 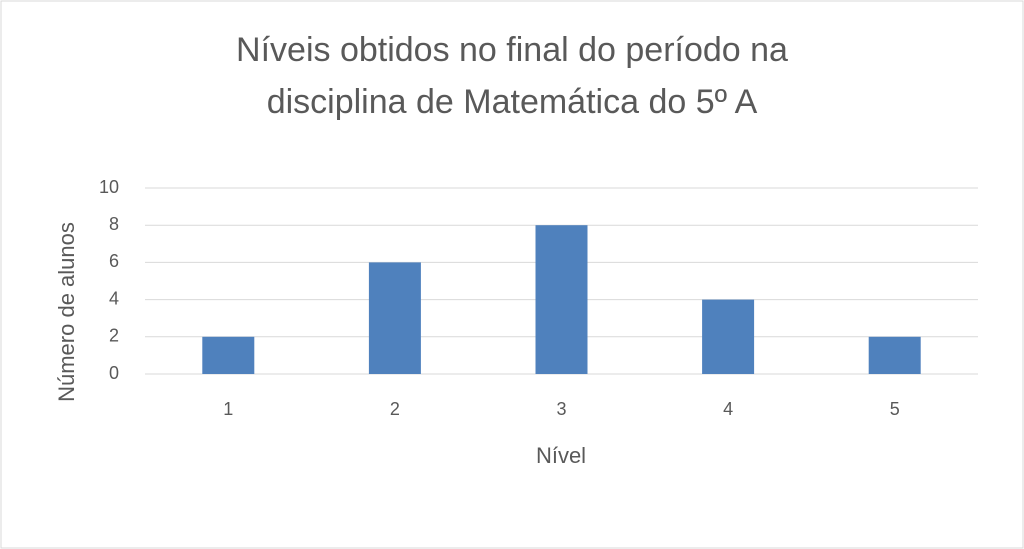 What do you see at coordinates (114, 261) in the screenshot?
I see `y-tick-label: 6` at bounding box center [114, 261].